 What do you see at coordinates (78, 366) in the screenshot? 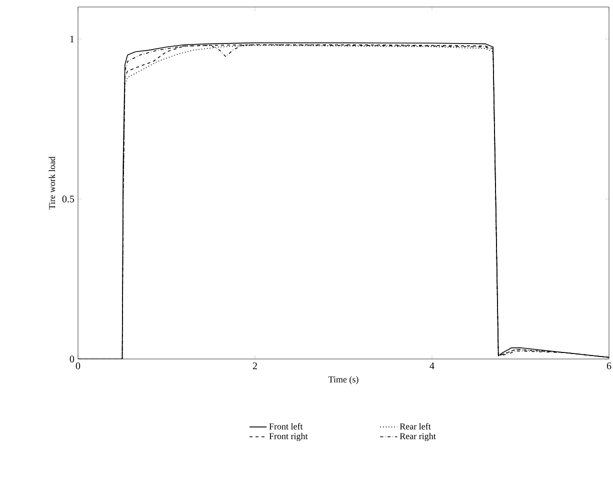
I see `x-tick-label: 0` at bounding box center [78, 366].